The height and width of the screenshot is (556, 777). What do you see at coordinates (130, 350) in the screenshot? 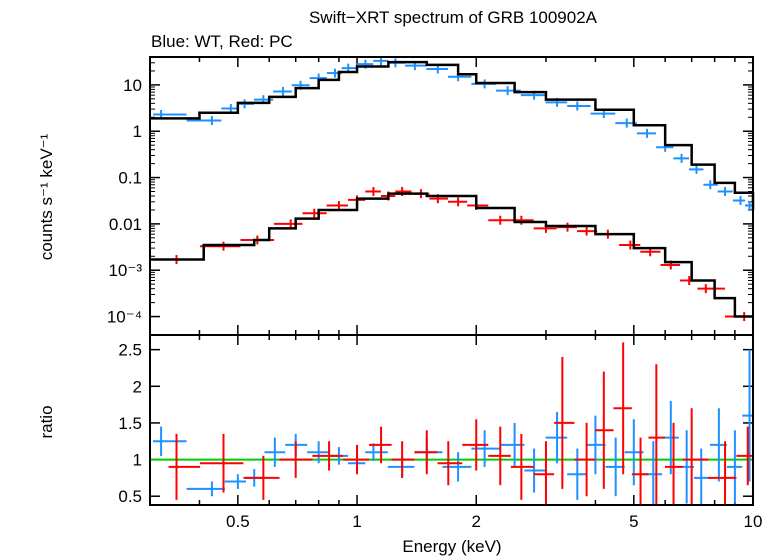
I see `y-tick-label: 2.5` at bounding box center [130, 350].